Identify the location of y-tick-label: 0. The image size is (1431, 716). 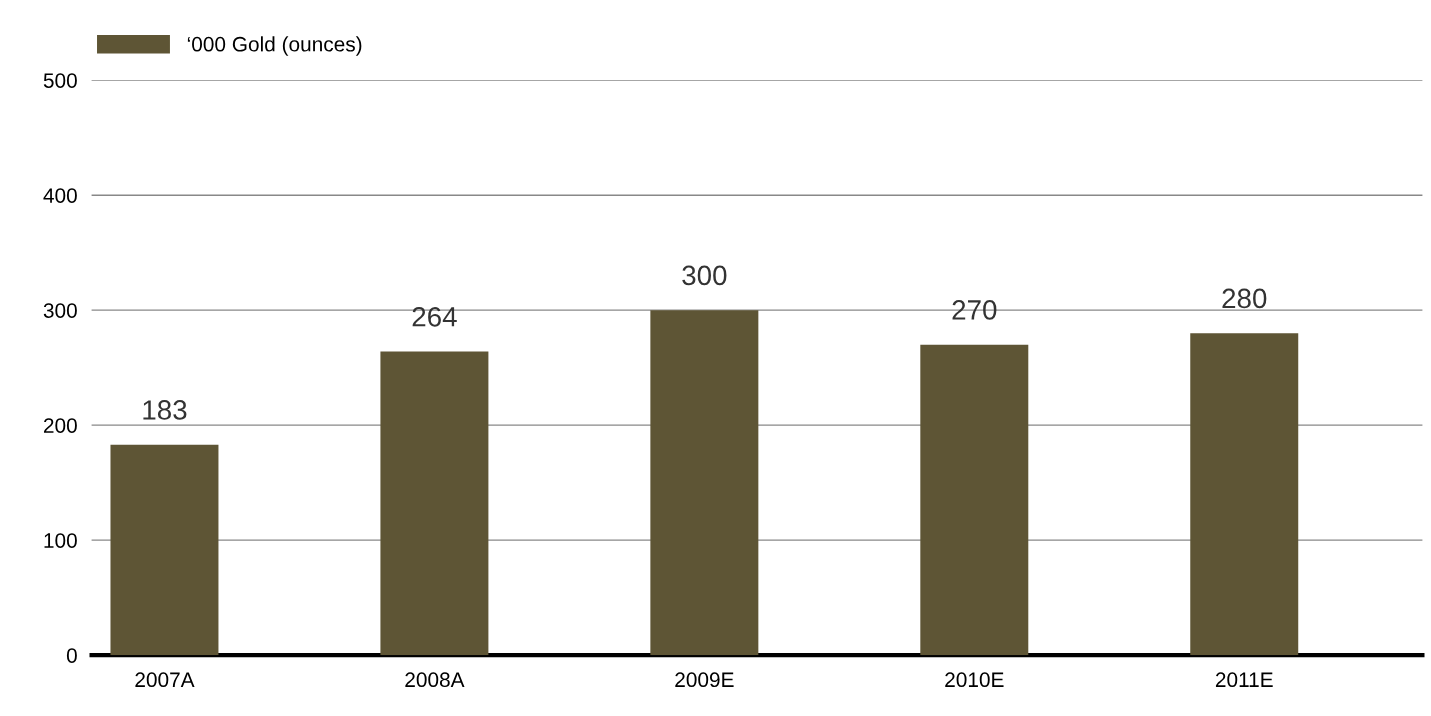
(71, 655).